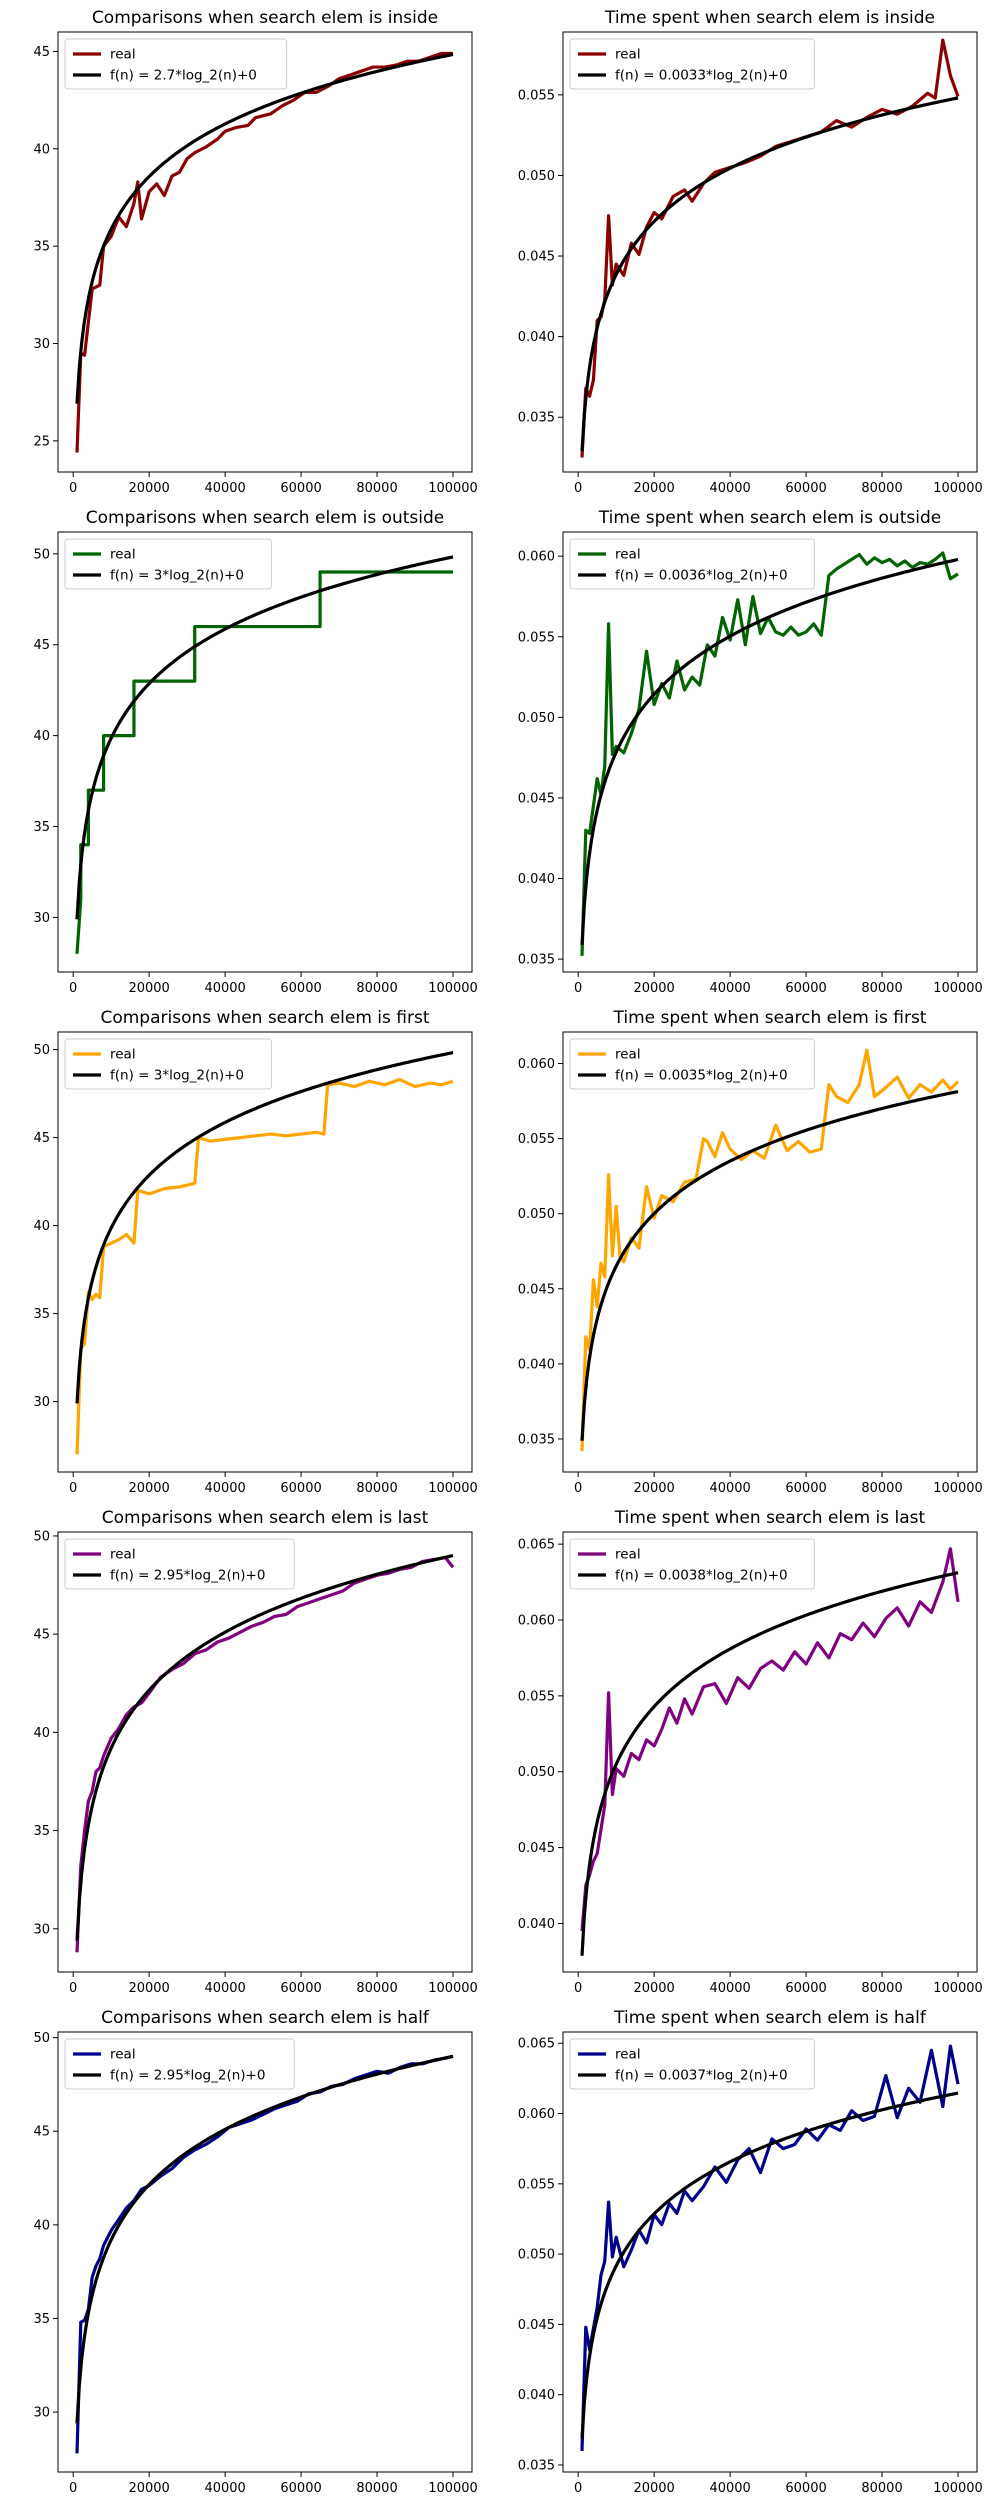 The width and height of the screenshot is (1000, 2500). I want to click on legend: real f(n) = 0.0033*log_2(n)+0, so click(692, 64).